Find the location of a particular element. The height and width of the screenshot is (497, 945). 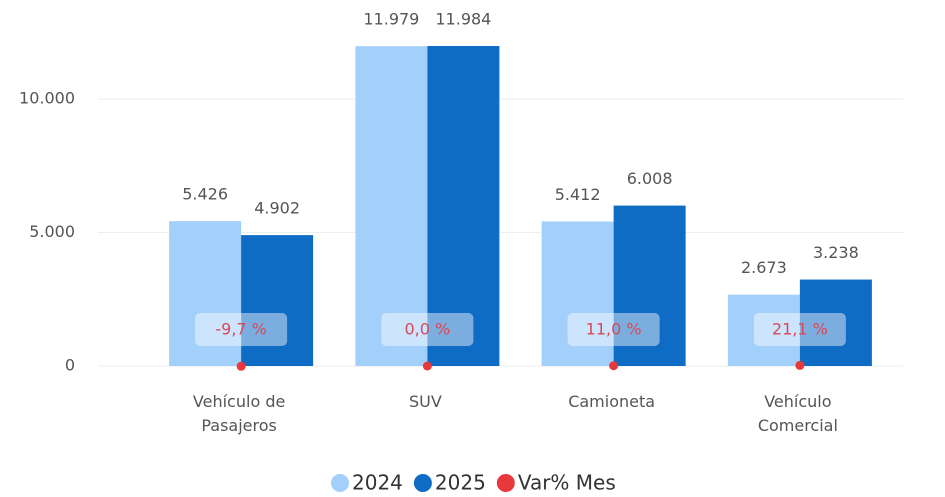

y-tick-label: 0 is located at coordinates (70, 365).